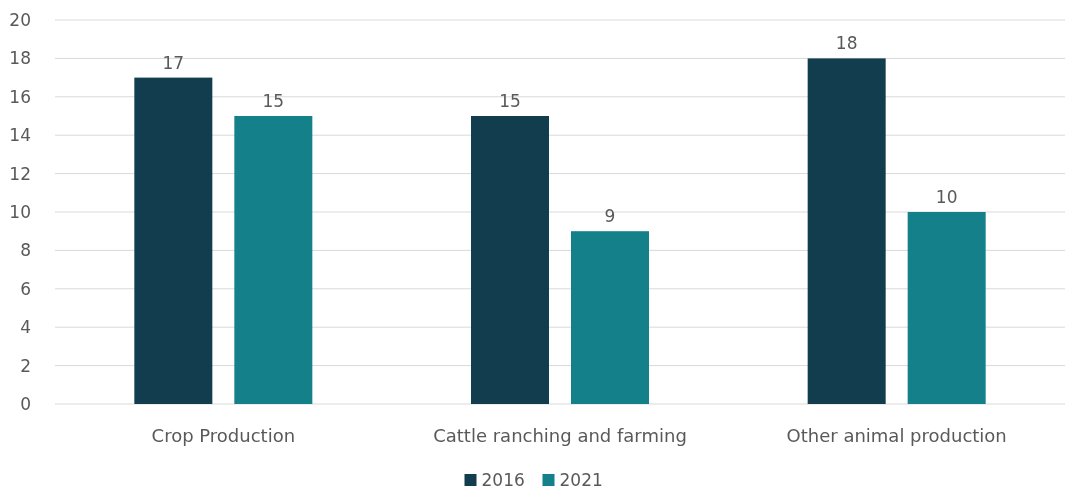 The width and height of the screenshot is (1071, 500). What do you see at coordinates (20, 173) in the screenshot?
I see `y-tick-label: 12` at bounding box center [20, 173].